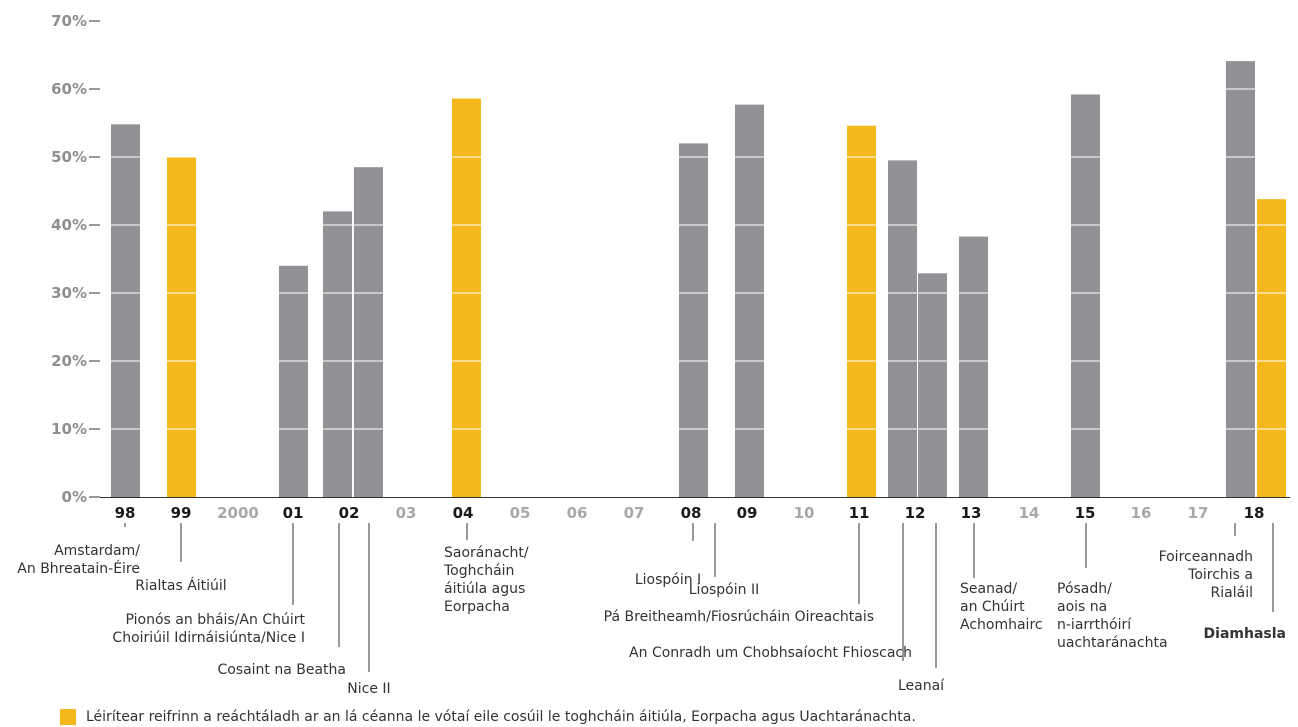 The height and width of the screenshot is (727, 1298). Describe the element at coordinates (180, 585) in the screenshot. I see `annotation-label: Rialtas Áitiúil` at that location.